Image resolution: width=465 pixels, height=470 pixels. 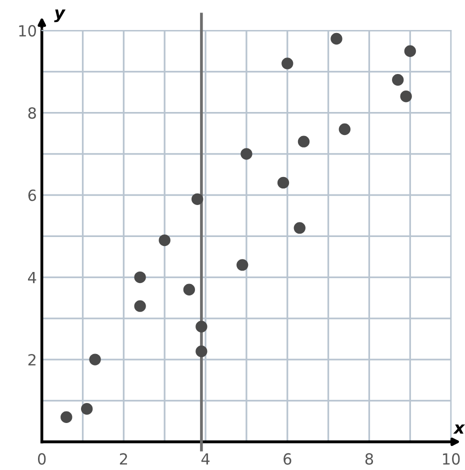 What do you see at coordinates (369, 459) in the screenshot?
I see `x-tick-label: 8` at bounding box center [369, 459].